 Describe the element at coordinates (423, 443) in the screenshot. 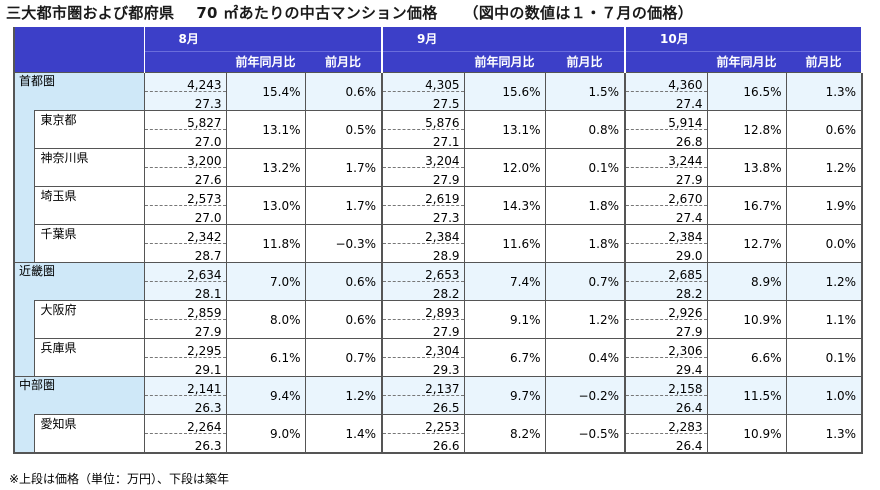

I see `age-value: 26.6` at that location.